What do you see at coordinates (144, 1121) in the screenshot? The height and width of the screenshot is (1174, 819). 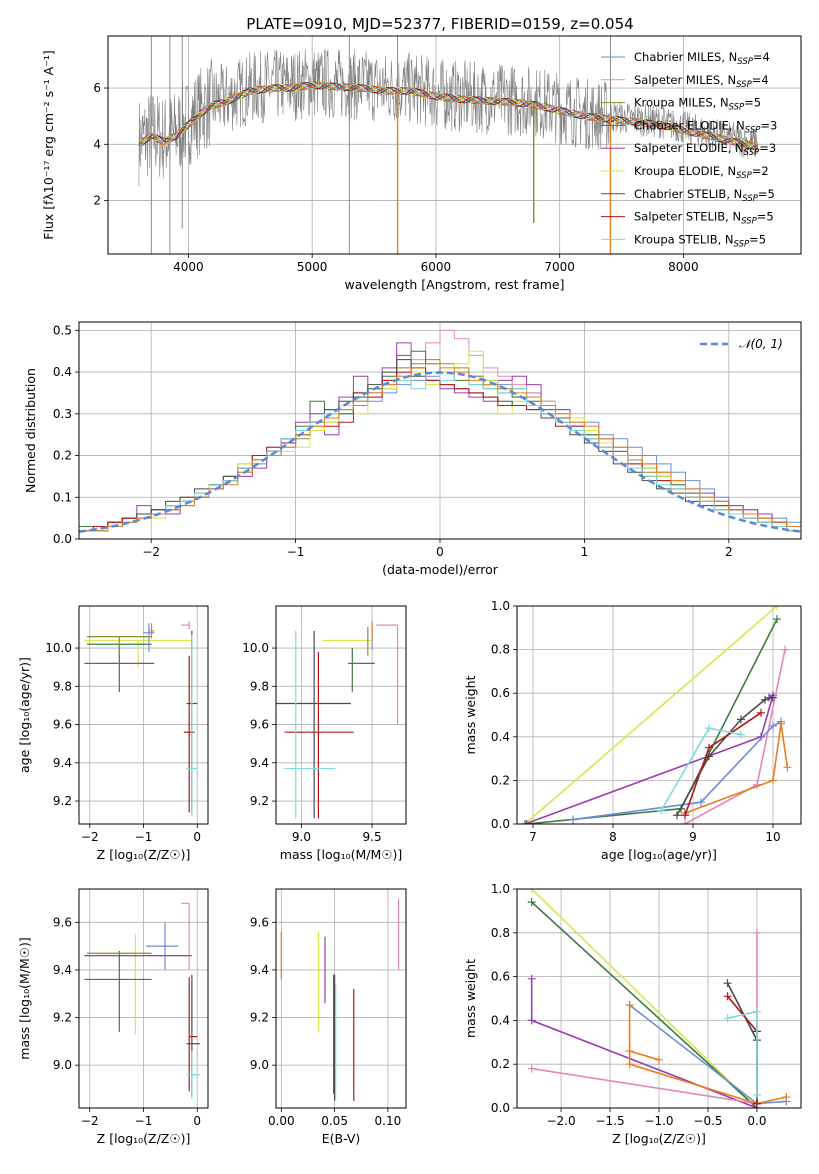 I see `x-tick-label: −1` at bounding box center [144, 1121].